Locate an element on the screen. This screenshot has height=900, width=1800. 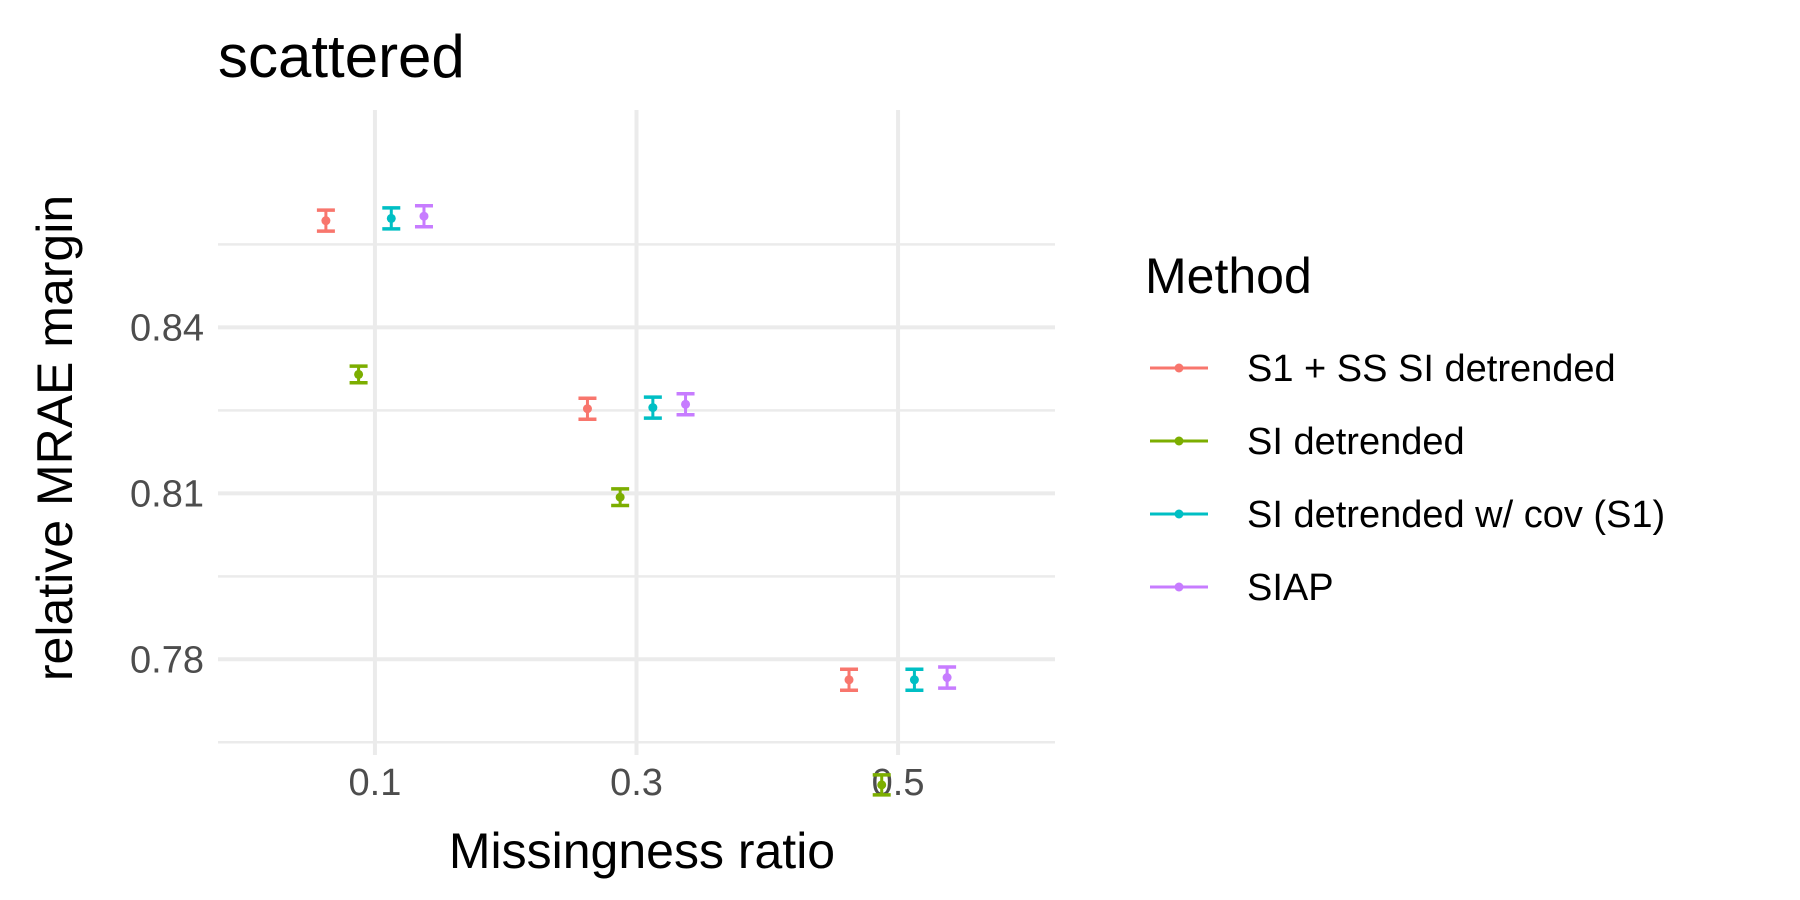
y-tick-label: 0.78 is located at coordinates (167, 660).